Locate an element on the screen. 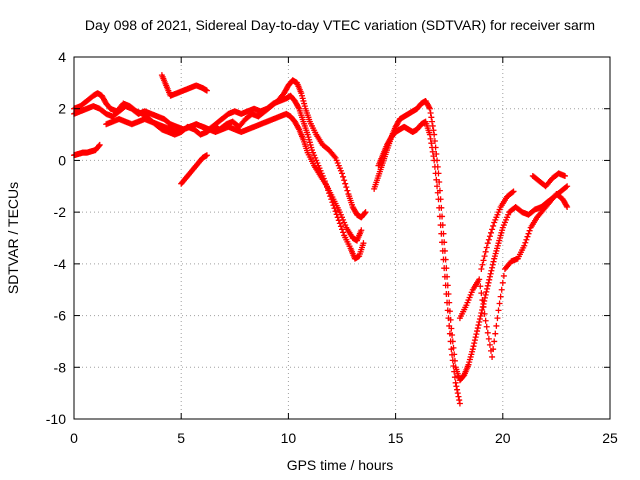 This screenshot has height=480, width=640. x-tick-label: 25 is located at coordinates (610, 438).